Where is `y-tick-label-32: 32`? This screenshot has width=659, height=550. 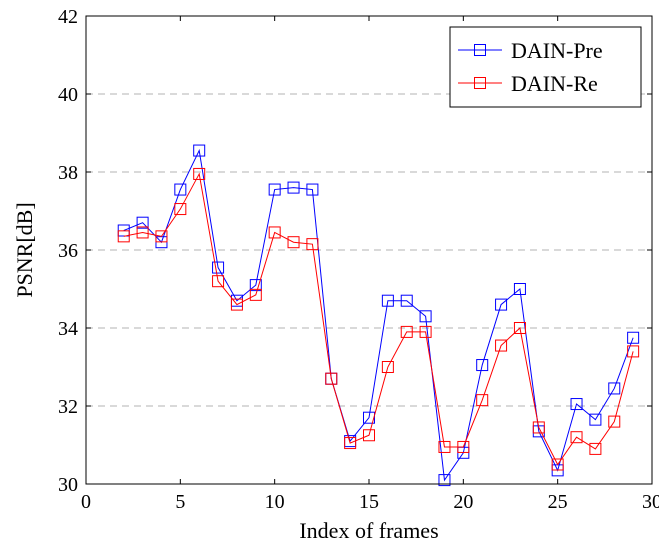
y-tick-label-32: 32 is located at coordinates (68, 407).